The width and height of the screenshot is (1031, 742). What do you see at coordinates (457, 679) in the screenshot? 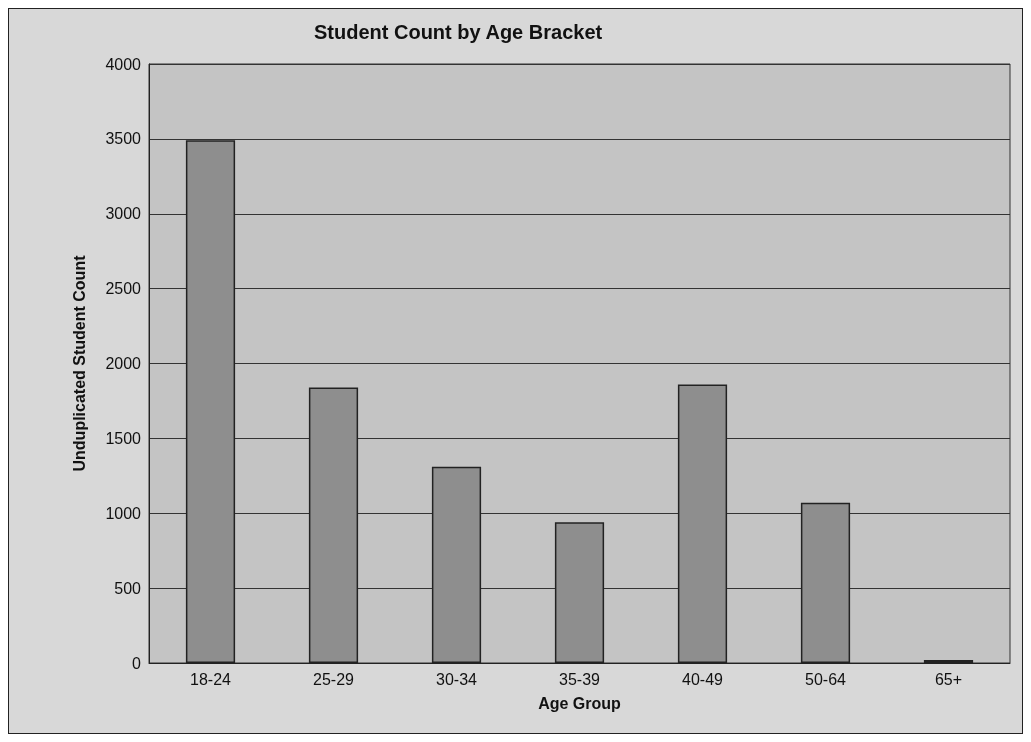
I see `x-tick-label: 30-34` at bounding box center [457, 679].